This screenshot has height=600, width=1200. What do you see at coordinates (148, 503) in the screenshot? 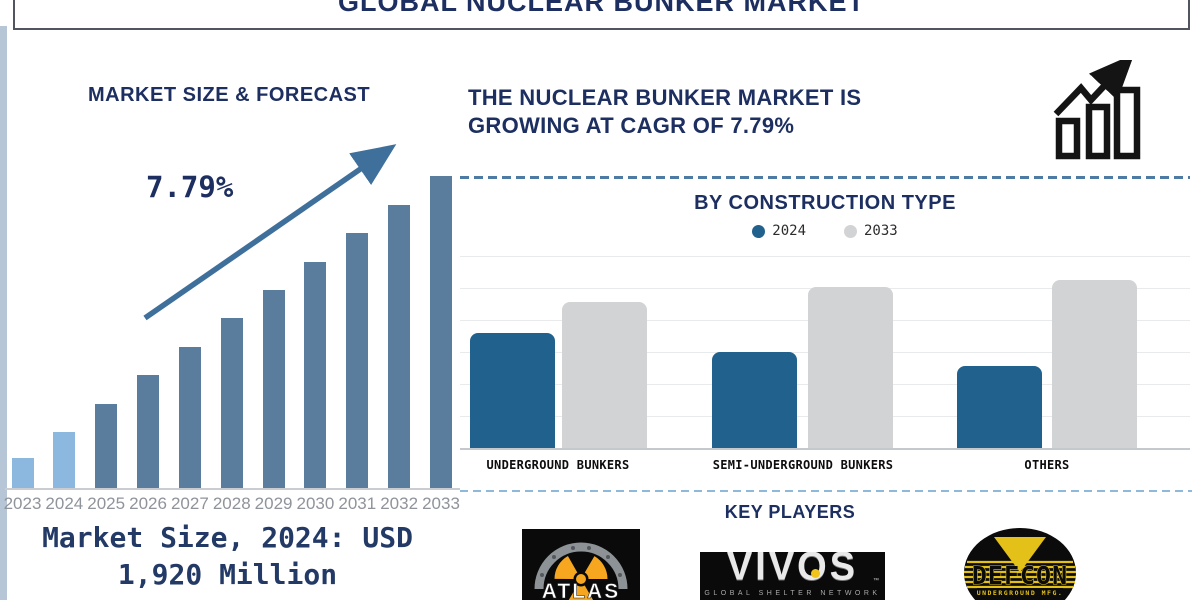
I see `forecast-axis-label-2026: 2026` at bounding box center [148, 503].